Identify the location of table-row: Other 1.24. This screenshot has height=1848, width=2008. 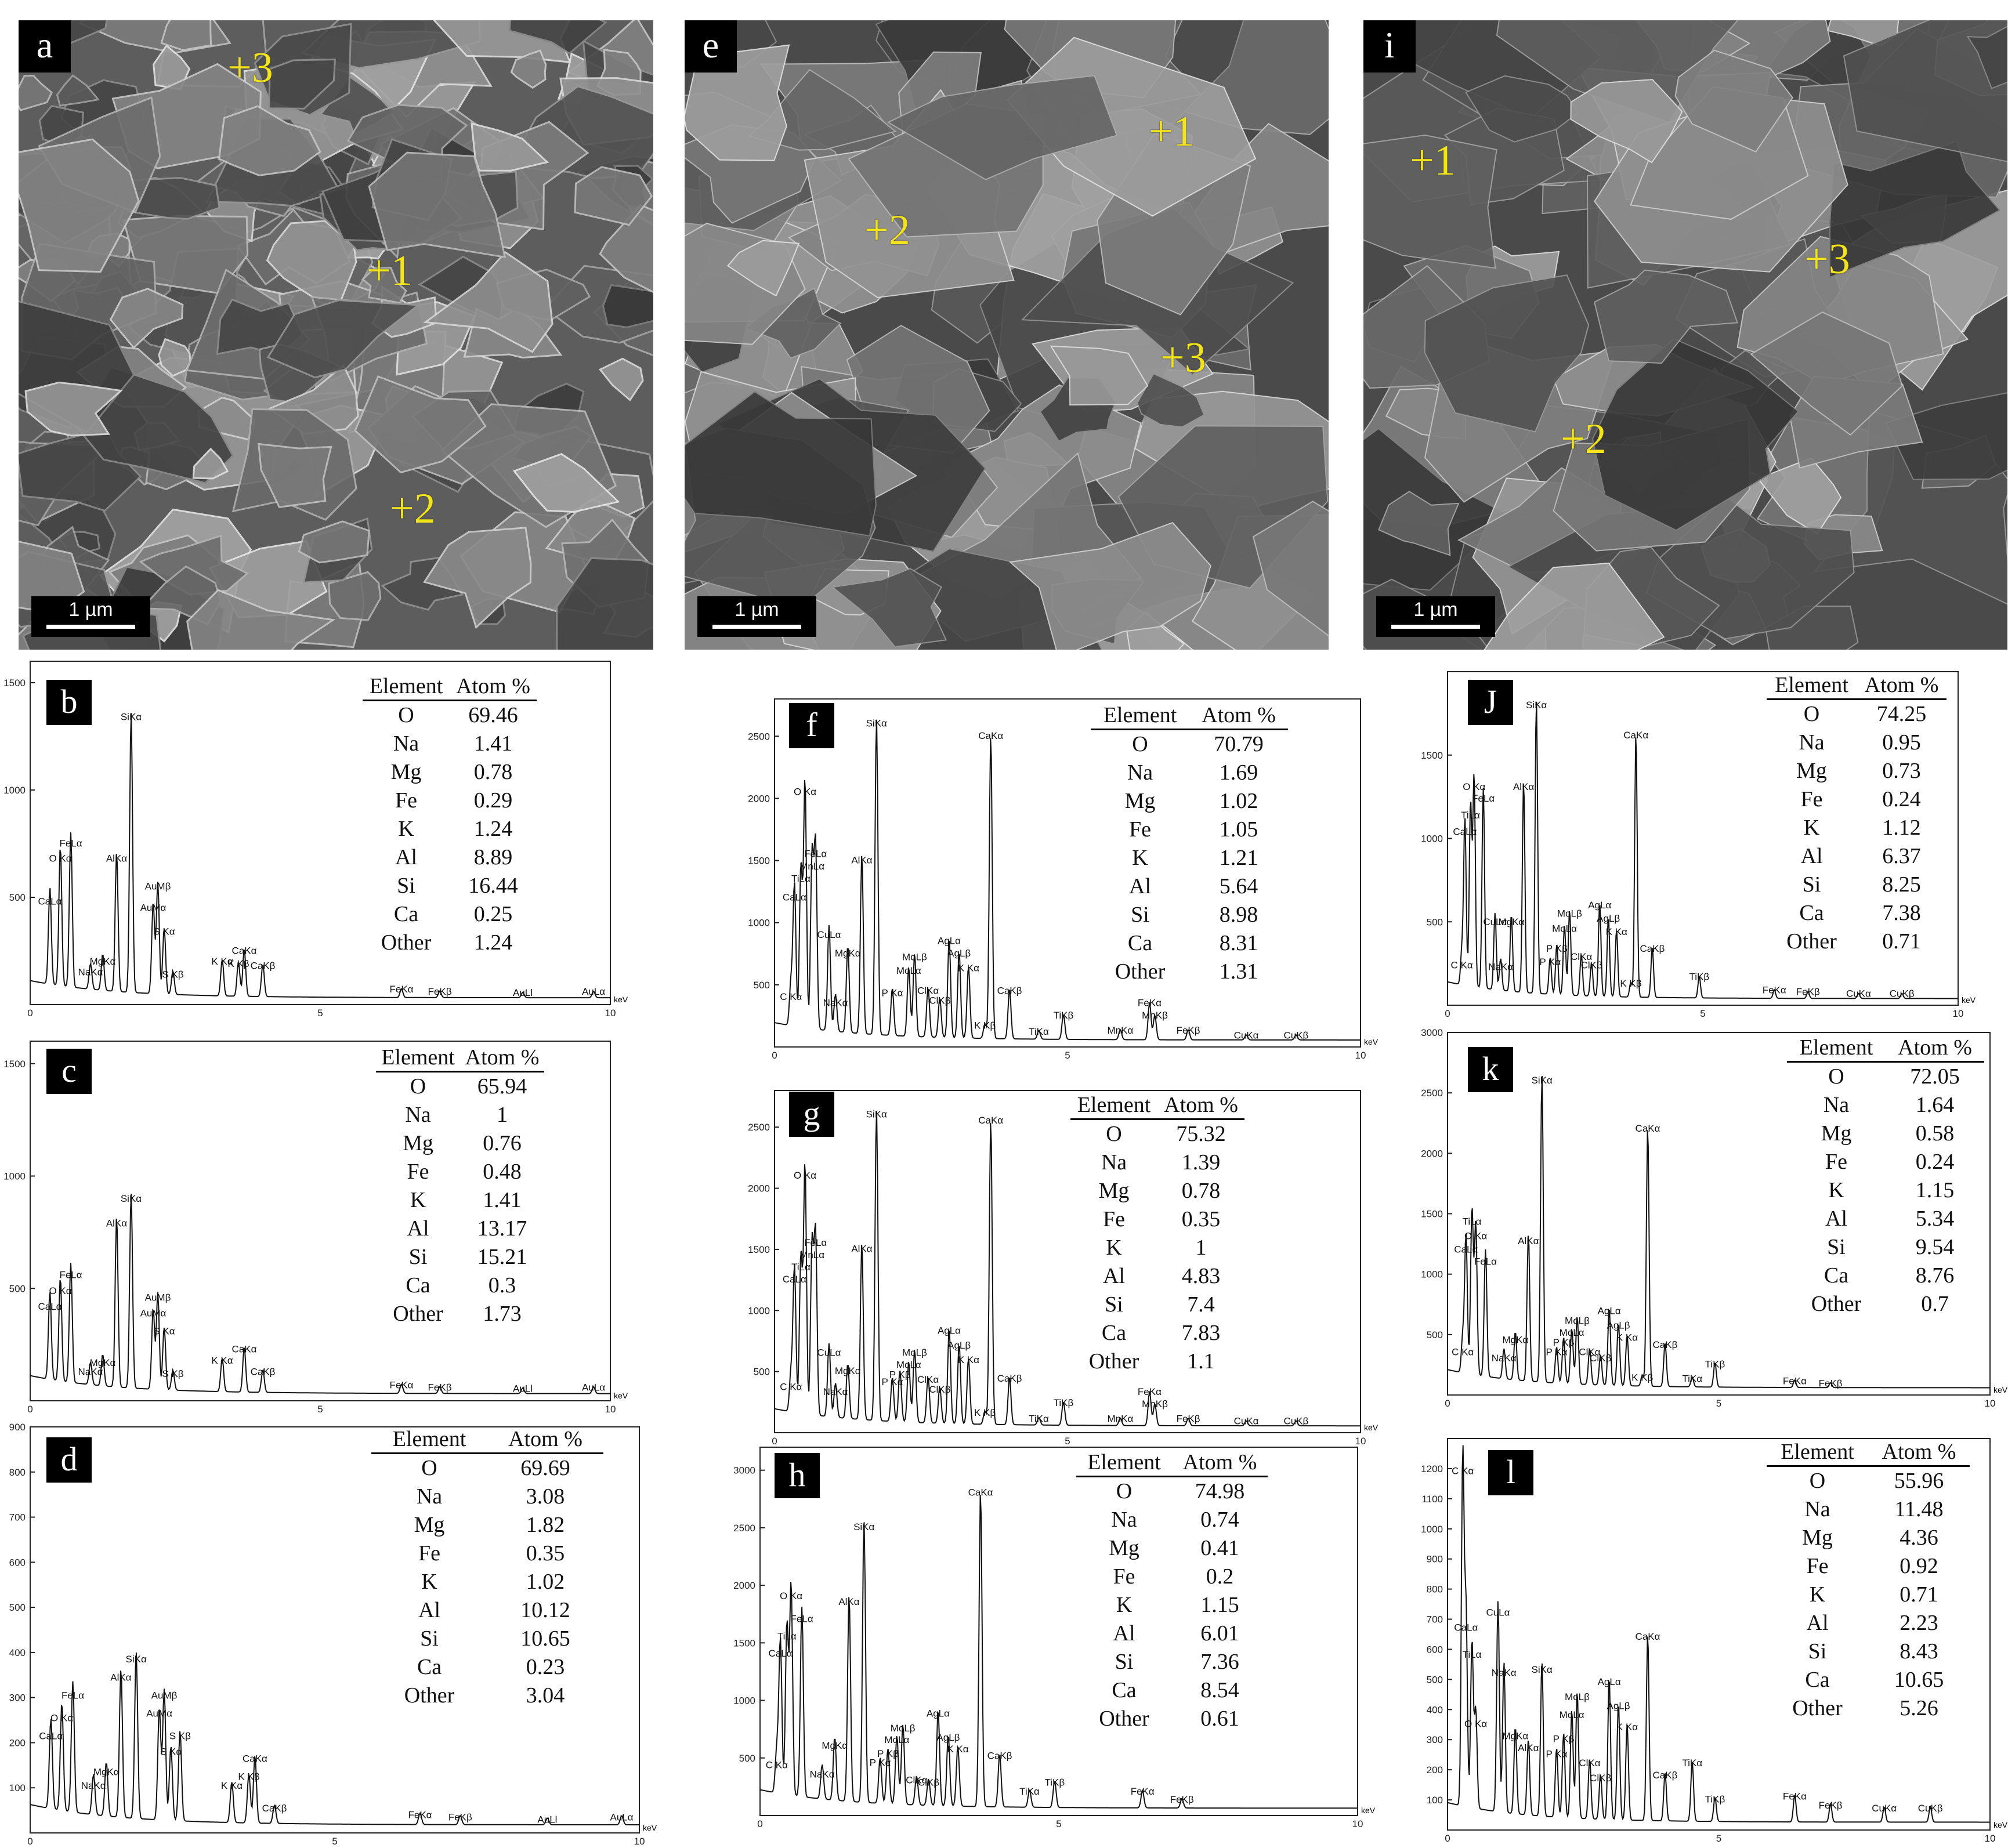
(450, 943).